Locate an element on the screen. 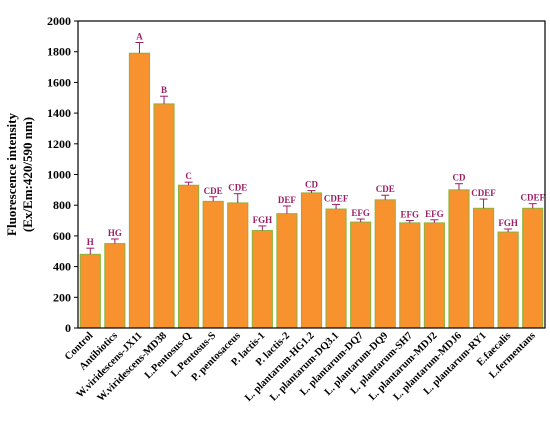  significance-letter: C is located at coordinates (188, 176).